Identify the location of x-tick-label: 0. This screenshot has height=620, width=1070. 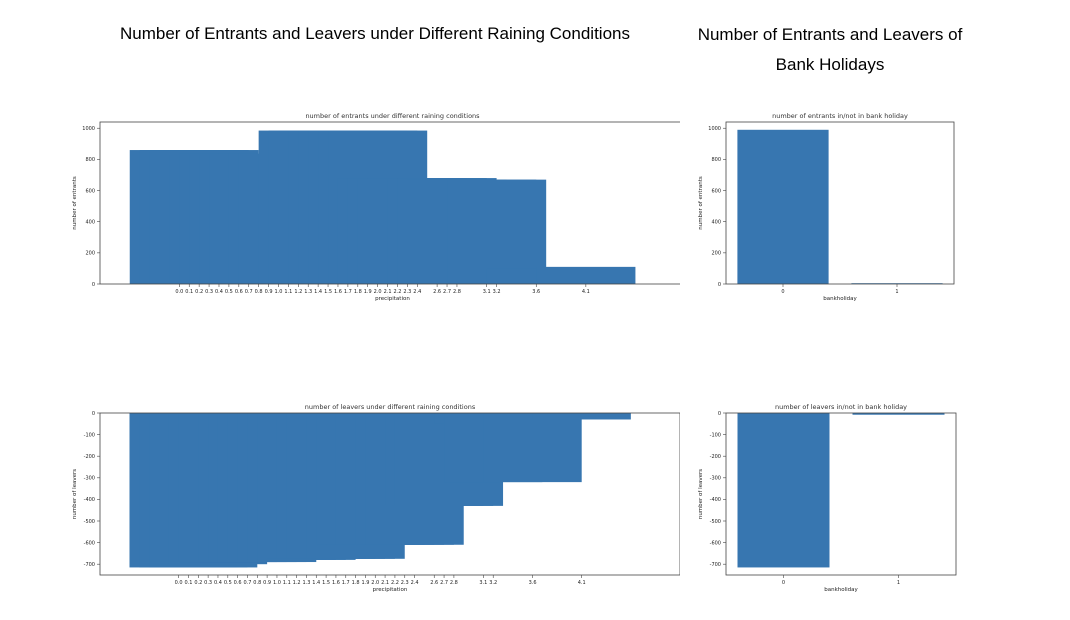
(782, 292).